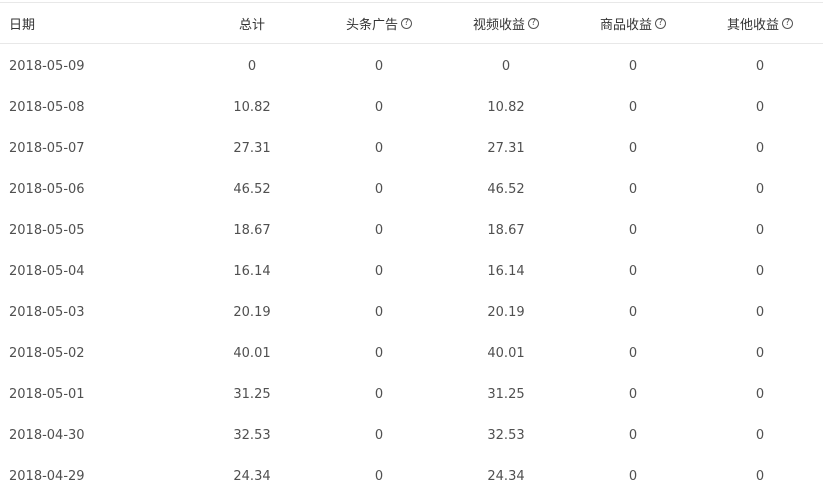  I want to click on cell-date: 2018-05-08, so click(47, 107).